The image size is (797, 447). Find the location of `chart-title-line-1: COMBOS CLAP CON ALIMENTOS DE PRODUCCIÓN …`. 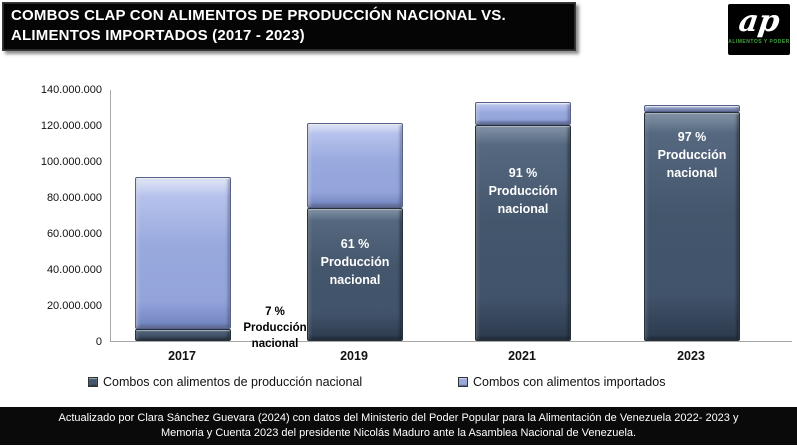

chart-title-line-1: COMBOS CLAP CON ALIMENTOS DE PRODUCCIÓN … is located at coordinates (258, 15).